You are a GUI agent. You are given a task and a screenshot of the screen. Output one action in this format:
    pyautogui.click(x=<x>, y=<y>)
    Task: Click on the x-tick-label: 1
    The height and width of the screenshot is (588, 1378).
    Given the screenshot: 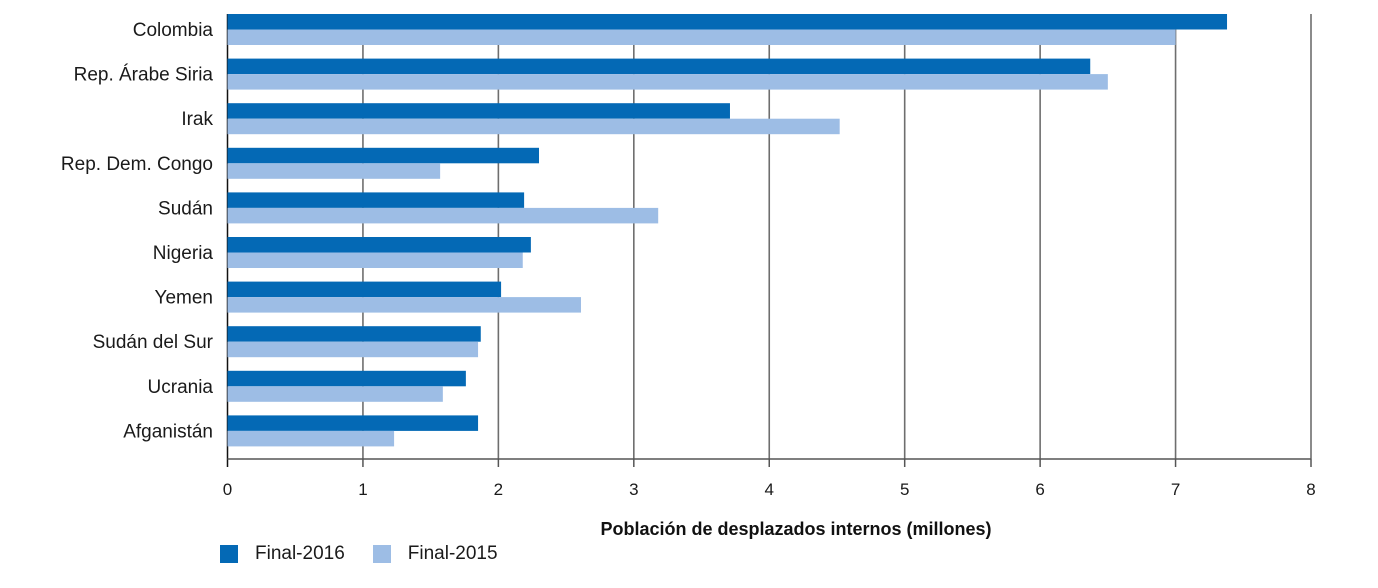 What is the action you would take?
    pyautogui.click(x=362, y=489)
    